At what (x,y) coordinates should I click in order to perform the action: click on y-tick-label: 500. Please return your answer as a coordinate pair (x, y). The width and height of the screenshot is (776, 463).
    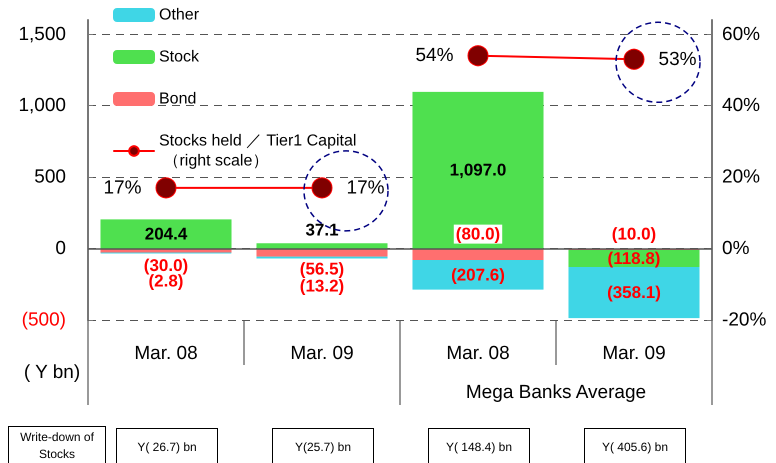
    Looking at the image, I should click on (50, 177).